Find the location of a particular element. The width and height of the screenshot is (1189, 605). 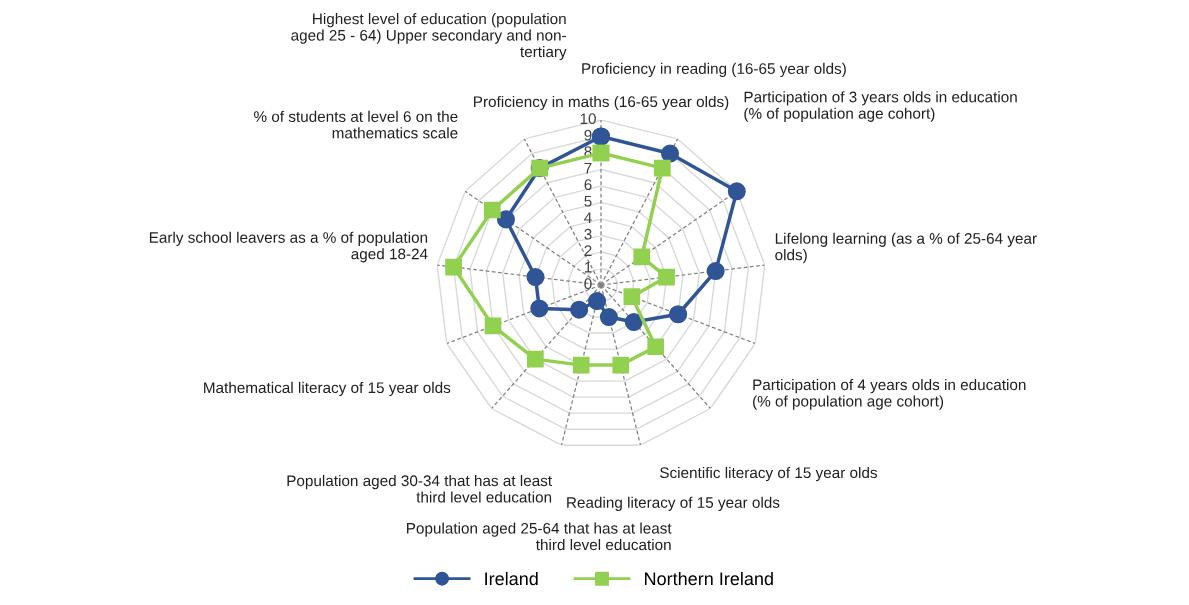

legend-label: Northern Ireland is located at coordinates (709, 578).